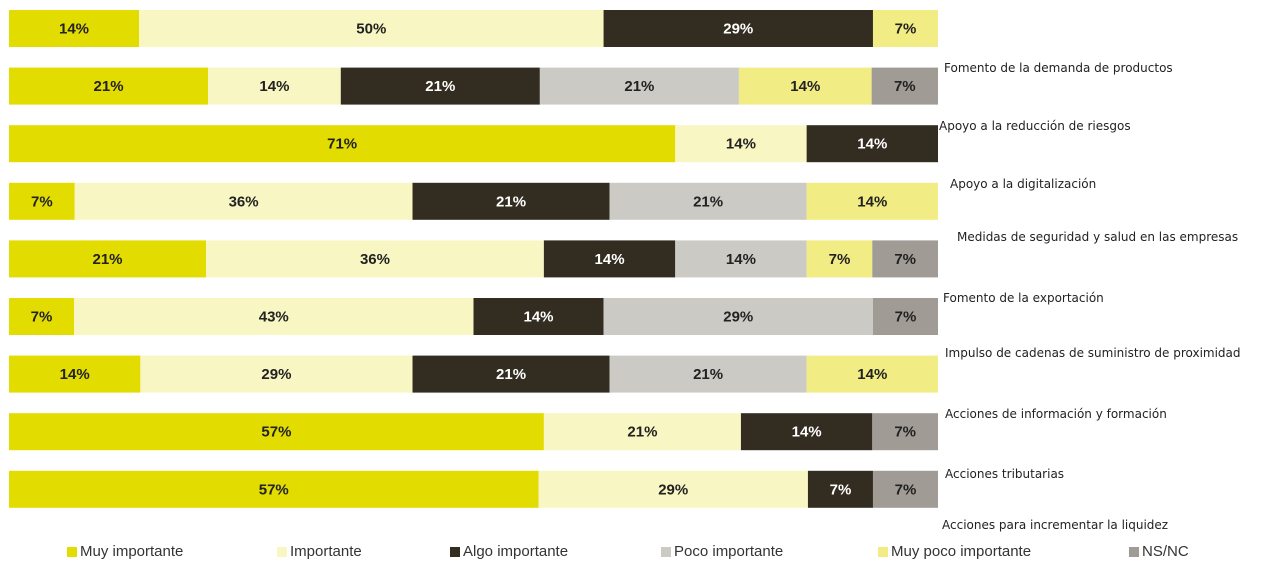 The height and width of the screenshot is (569, 1268). I want to click on bar-value-label: 43%, so click(274, 317).